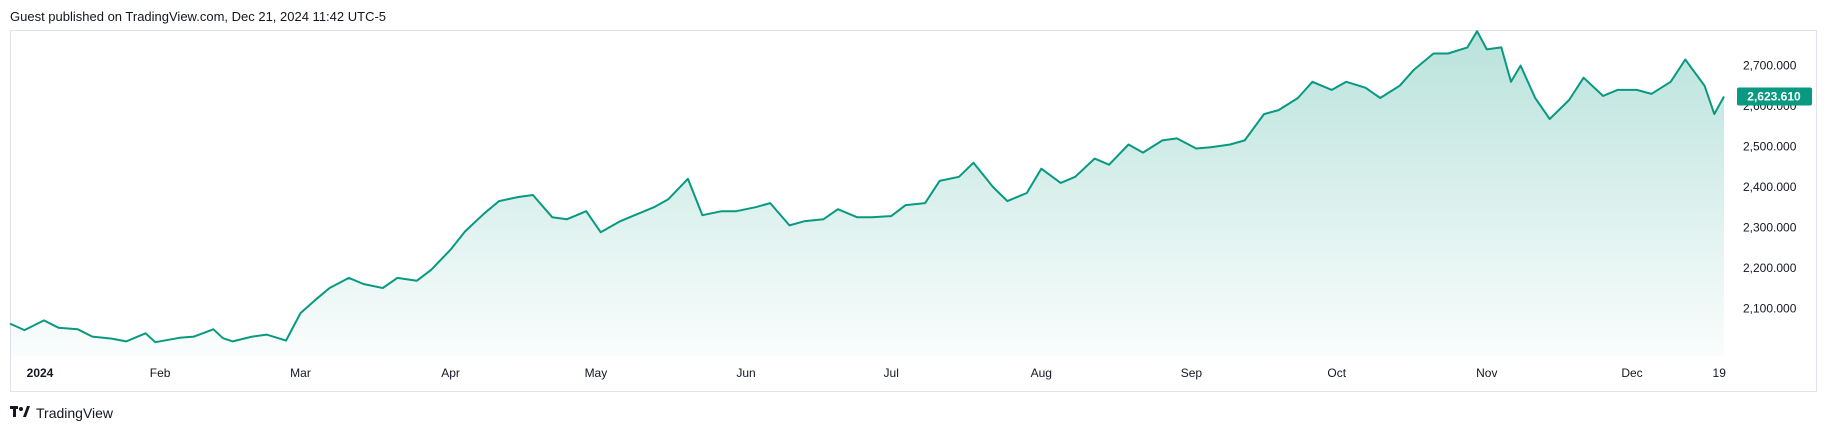 This screenshot has height=433, width=1829. I want to click on x-tick-label: May, so click(596, 373).